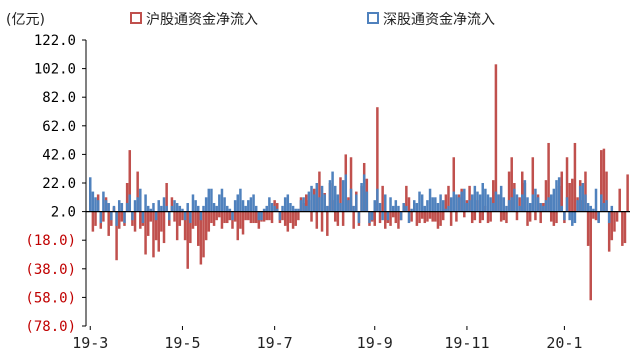  I want to click on y-tick-label: 62.0, so click(59, 127).